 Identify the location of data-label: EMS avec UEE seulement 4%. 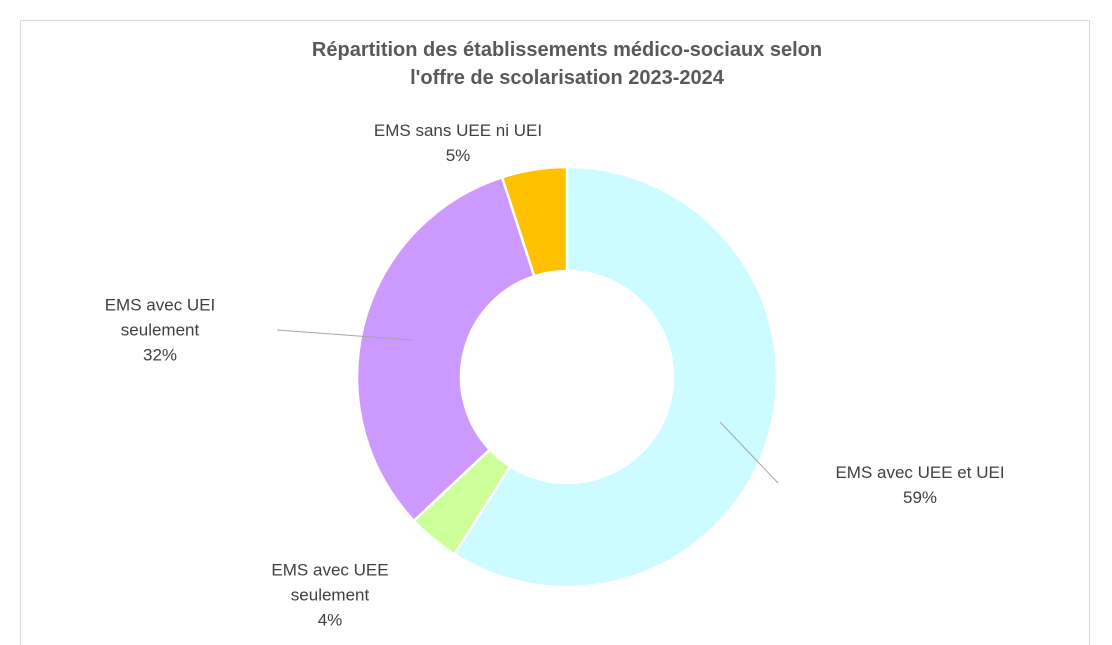
(330, 595).